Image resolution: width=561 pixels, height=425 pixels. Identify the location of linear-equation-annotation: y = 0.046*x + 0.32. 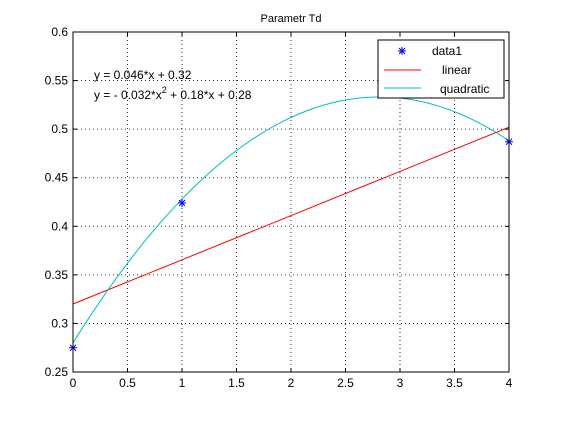
(143, 75).